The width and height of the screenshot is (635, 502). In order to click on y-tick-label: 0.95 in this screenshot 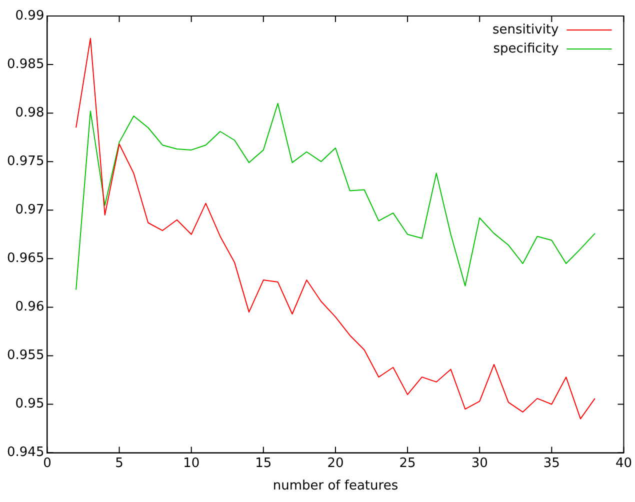, I will do `click(29, 404)`.